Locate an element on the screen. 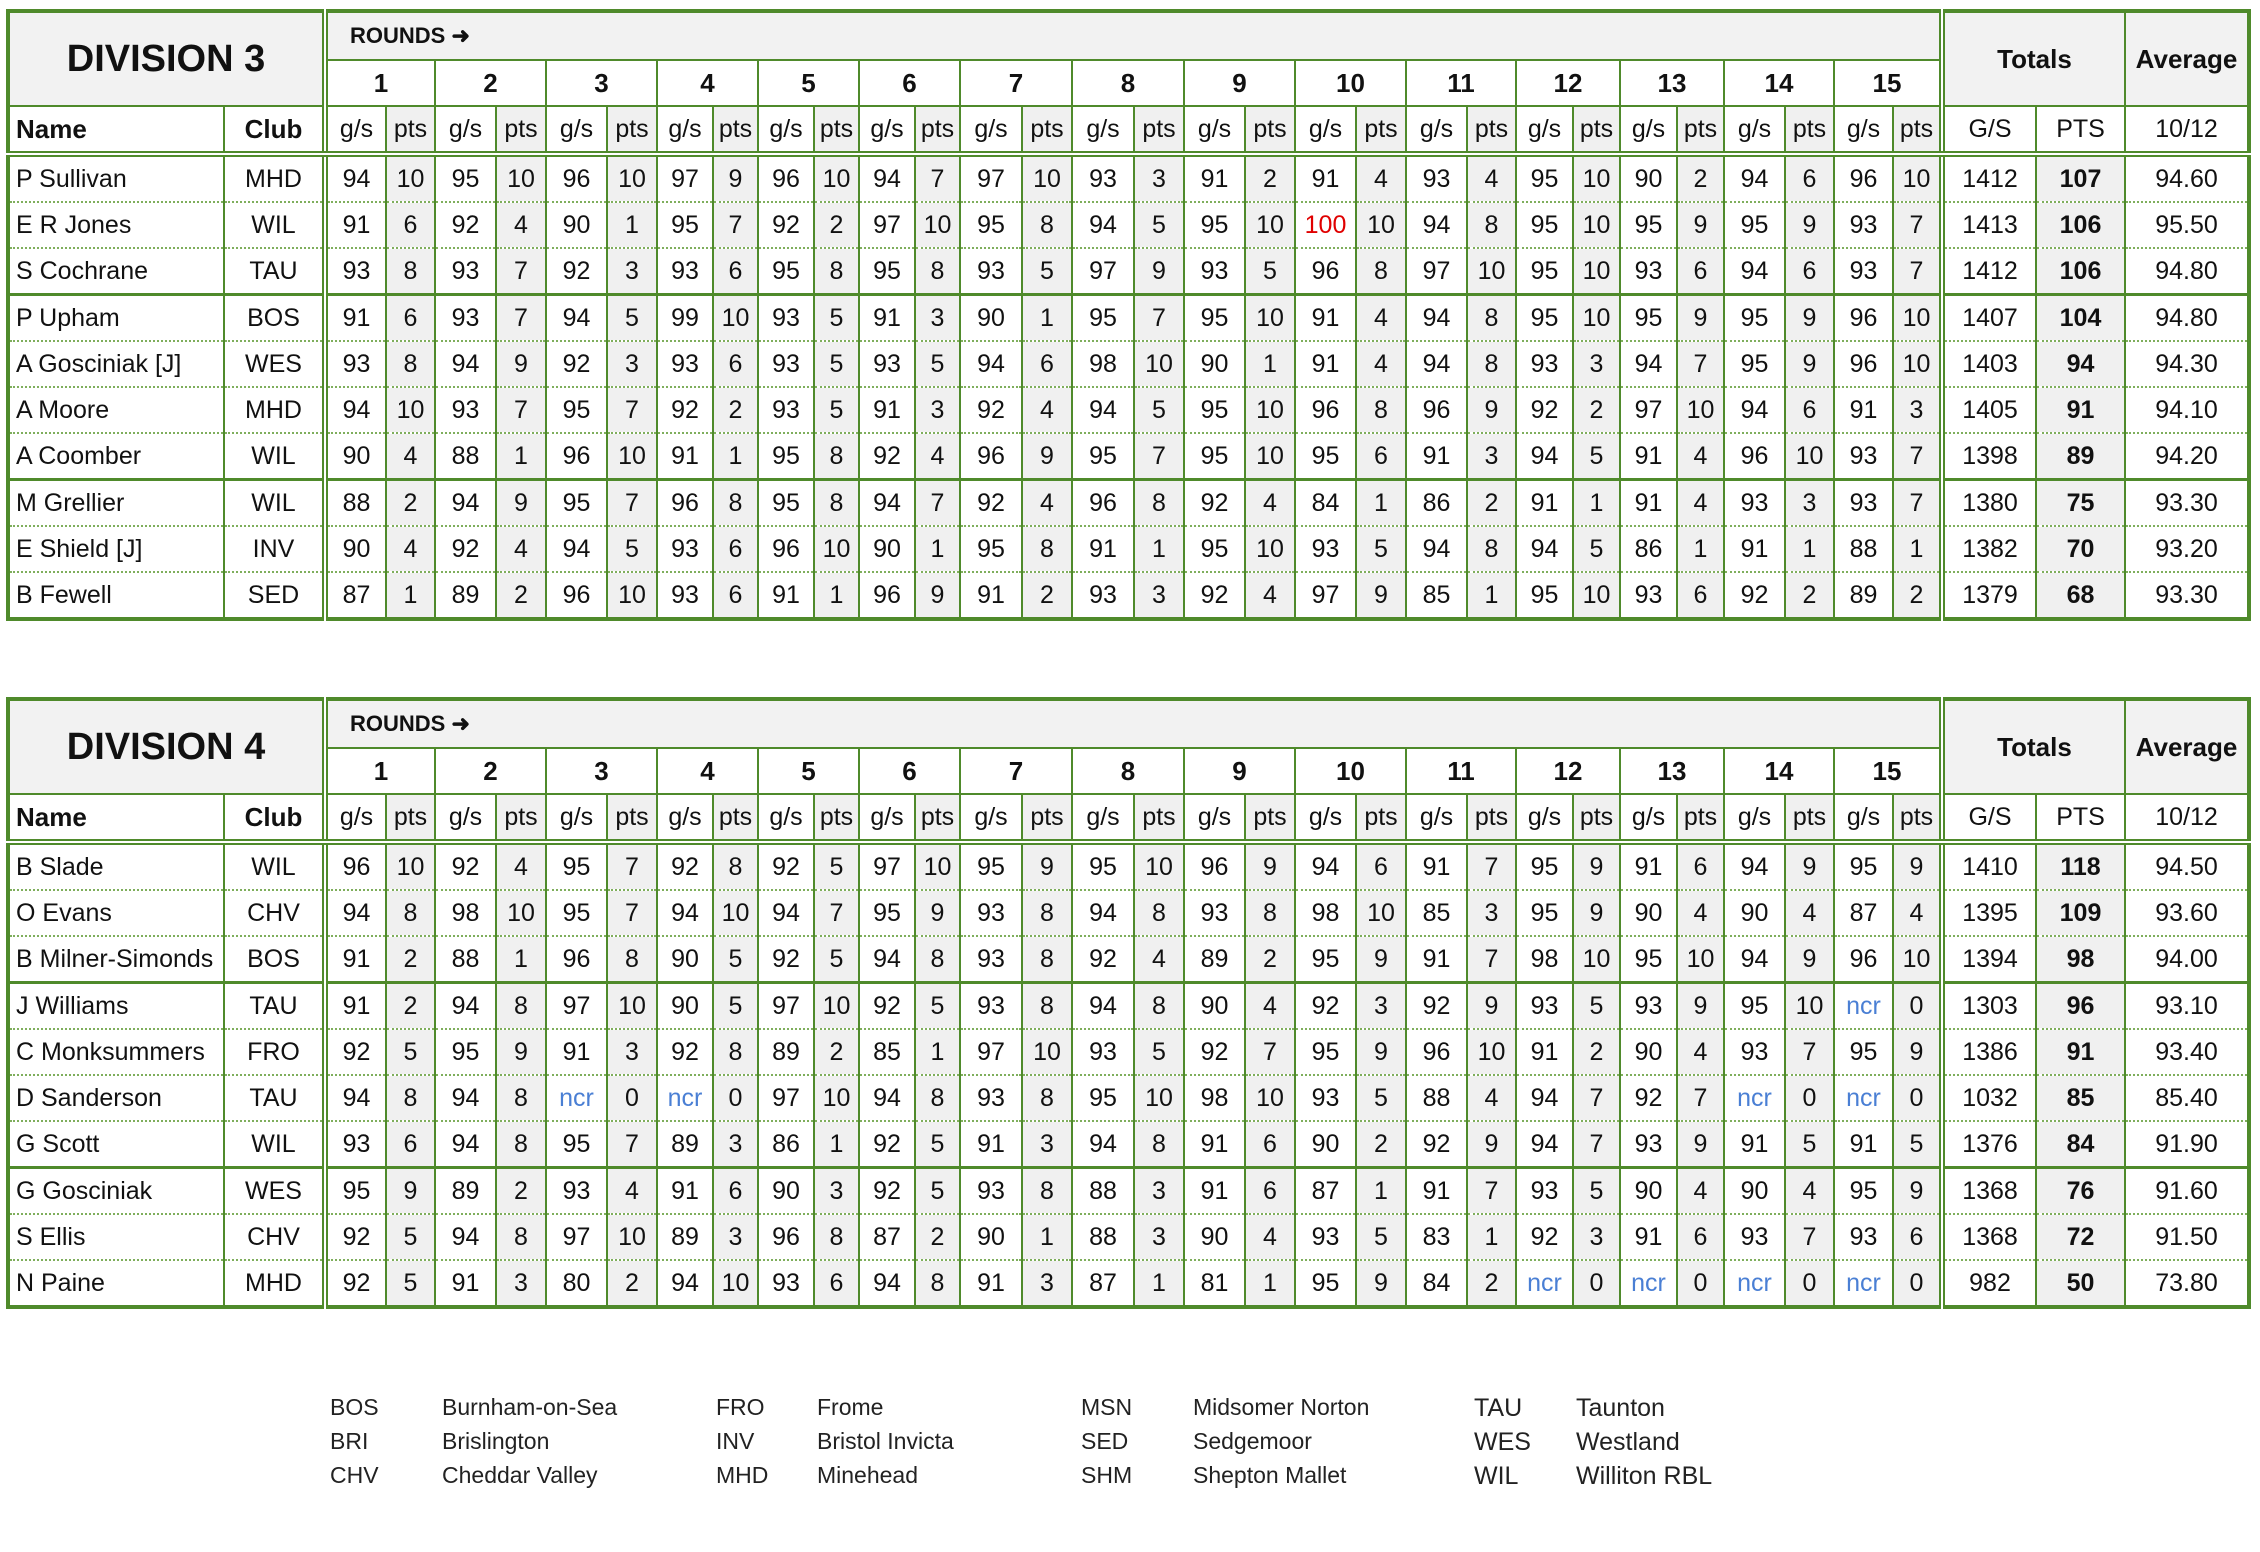 This screenshot has width=2260, height=1552. average-subheader: 10/12 is located at coordinates (2187, 819).